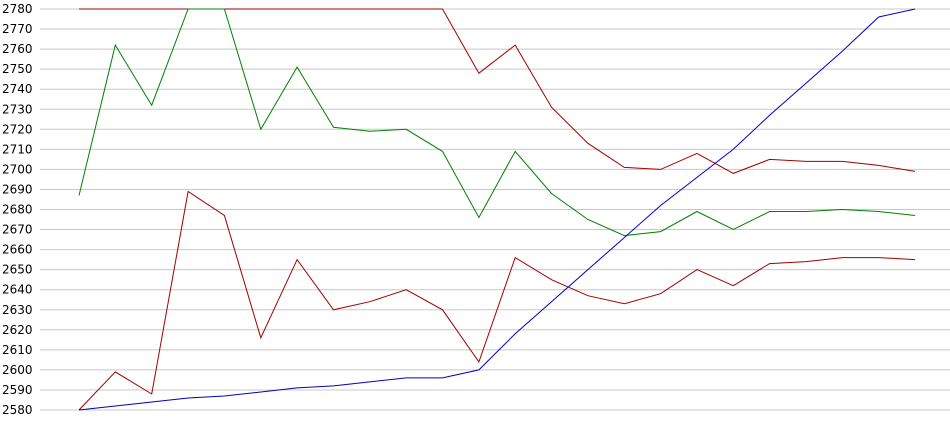  What do you see at coordinates (17, 370) in the screenshot?
I see `y-tick-label: 2600` at bounding box center [17, 370].